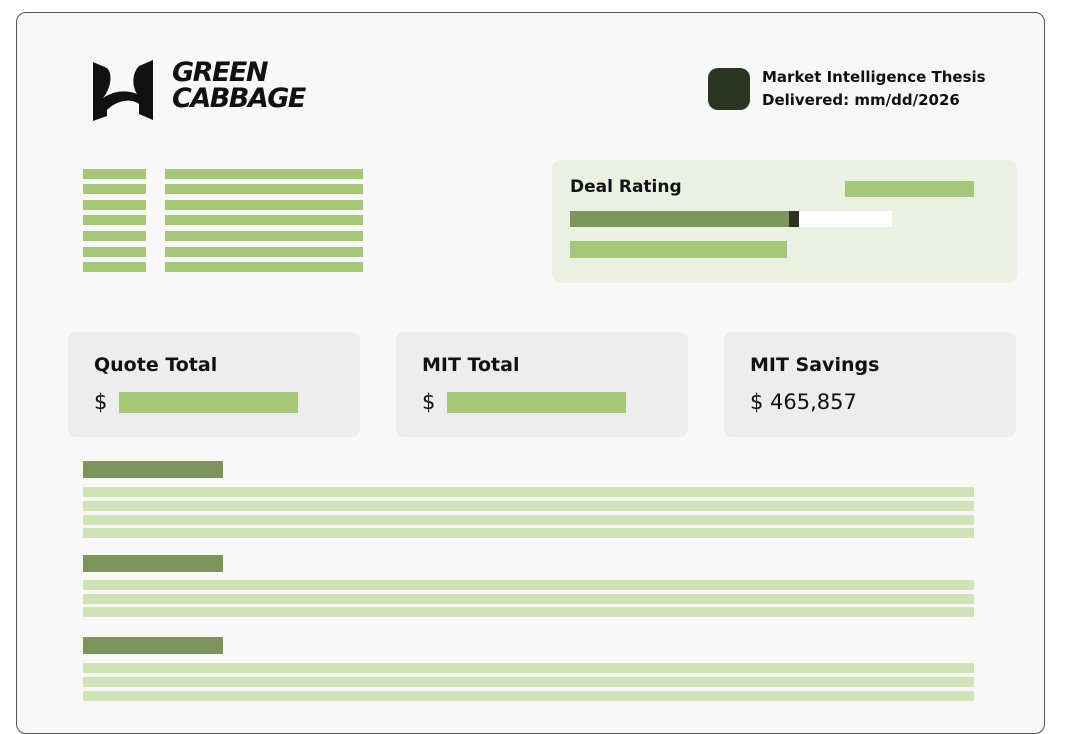 Image resolution: width=1065 pixels, height=734 pixels. What do you see at coordinates (156, 365) in the screenshot?
I see `card-title: Quote Total` at bounding box center [156, 365].